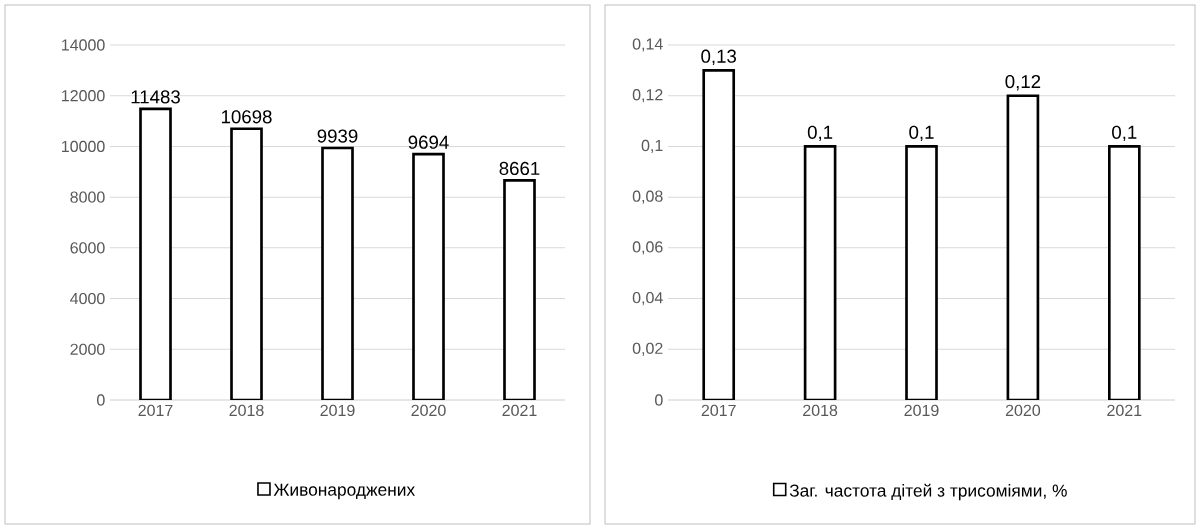 The height and width of the screenshot is (529, 1200). What do you see at coordinates (155, 97) in the screenshot?
I see `data-label: 11483` at bounding box center [155, 97].